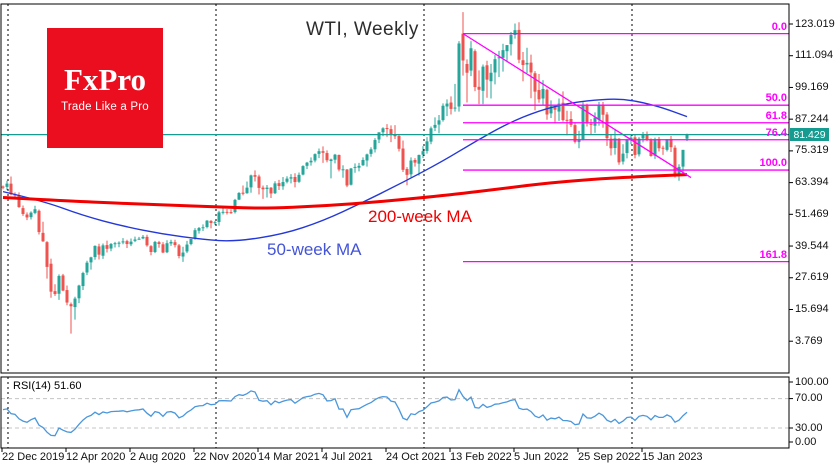 This screenshot has height=470, width=835. Describe the element at coordinates (779, 26) in the screenshot. I see `fib-label-0.0: 0.0` at that location.